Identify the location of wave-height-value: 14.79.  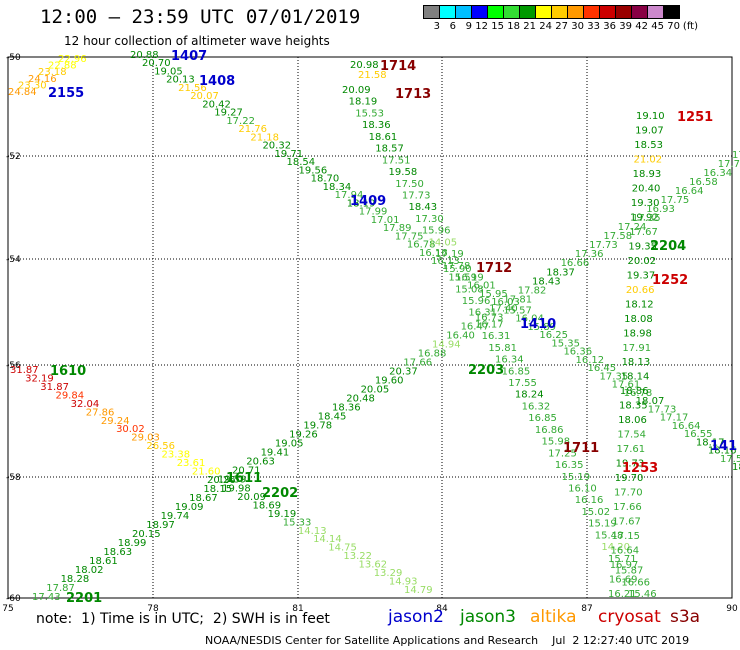
(418, 590).